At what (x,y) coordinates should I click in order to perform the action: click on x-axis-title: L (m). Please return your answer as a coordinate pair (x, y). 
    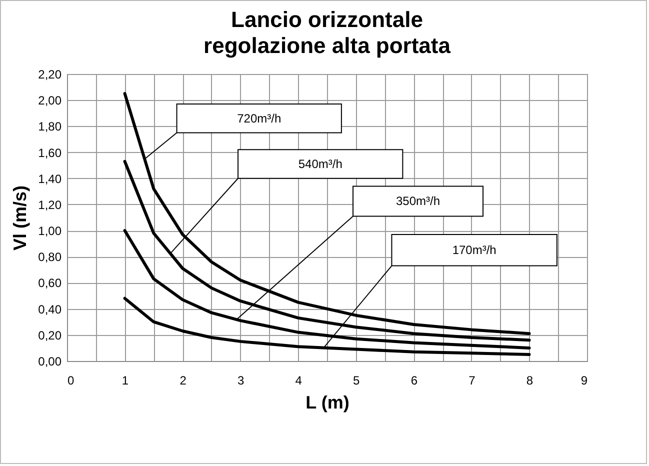
    Looking at the image, I should click on (328, 402).